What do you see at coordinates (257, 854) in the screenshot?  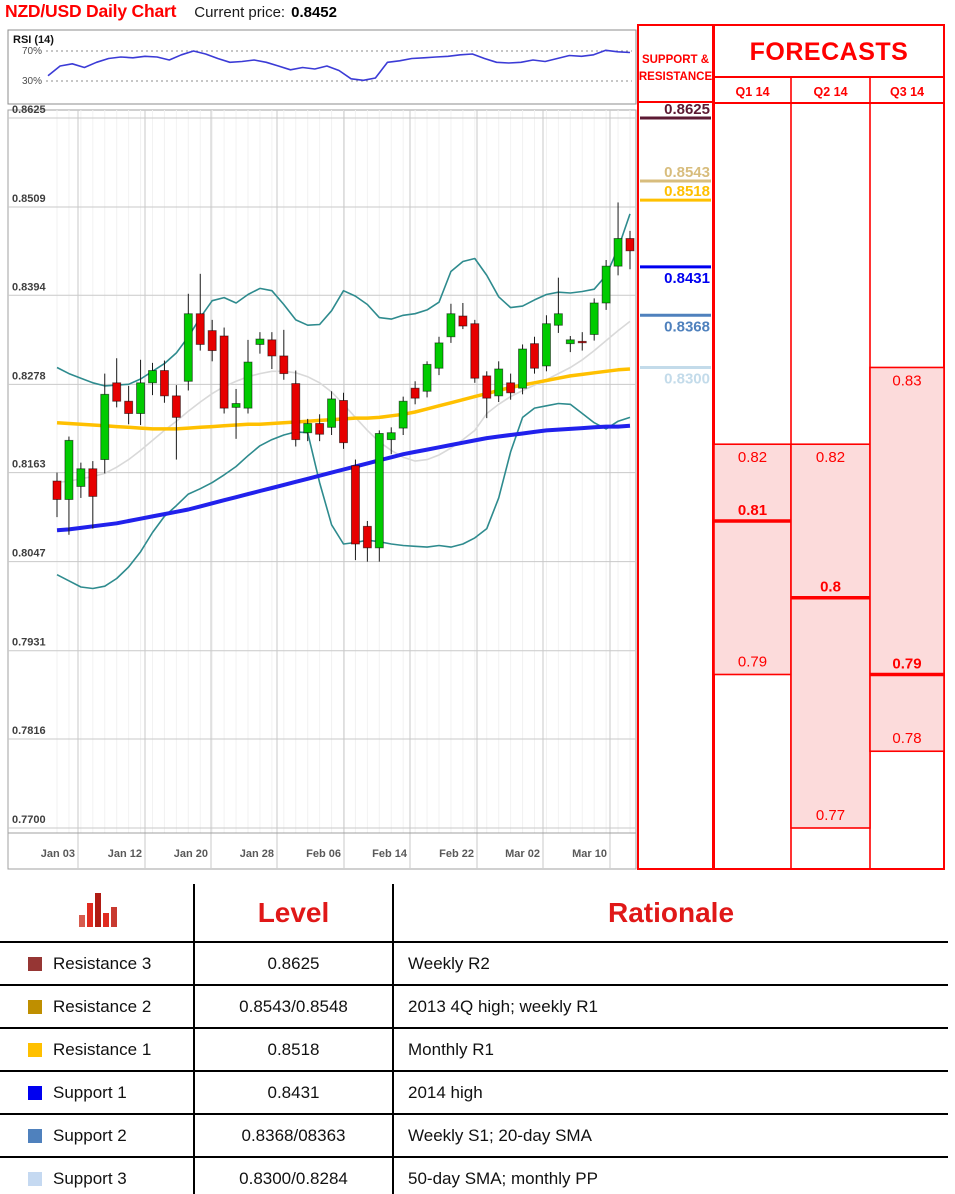 I see `x-axis-label: Jan 28` at bounding box center [257, 854].